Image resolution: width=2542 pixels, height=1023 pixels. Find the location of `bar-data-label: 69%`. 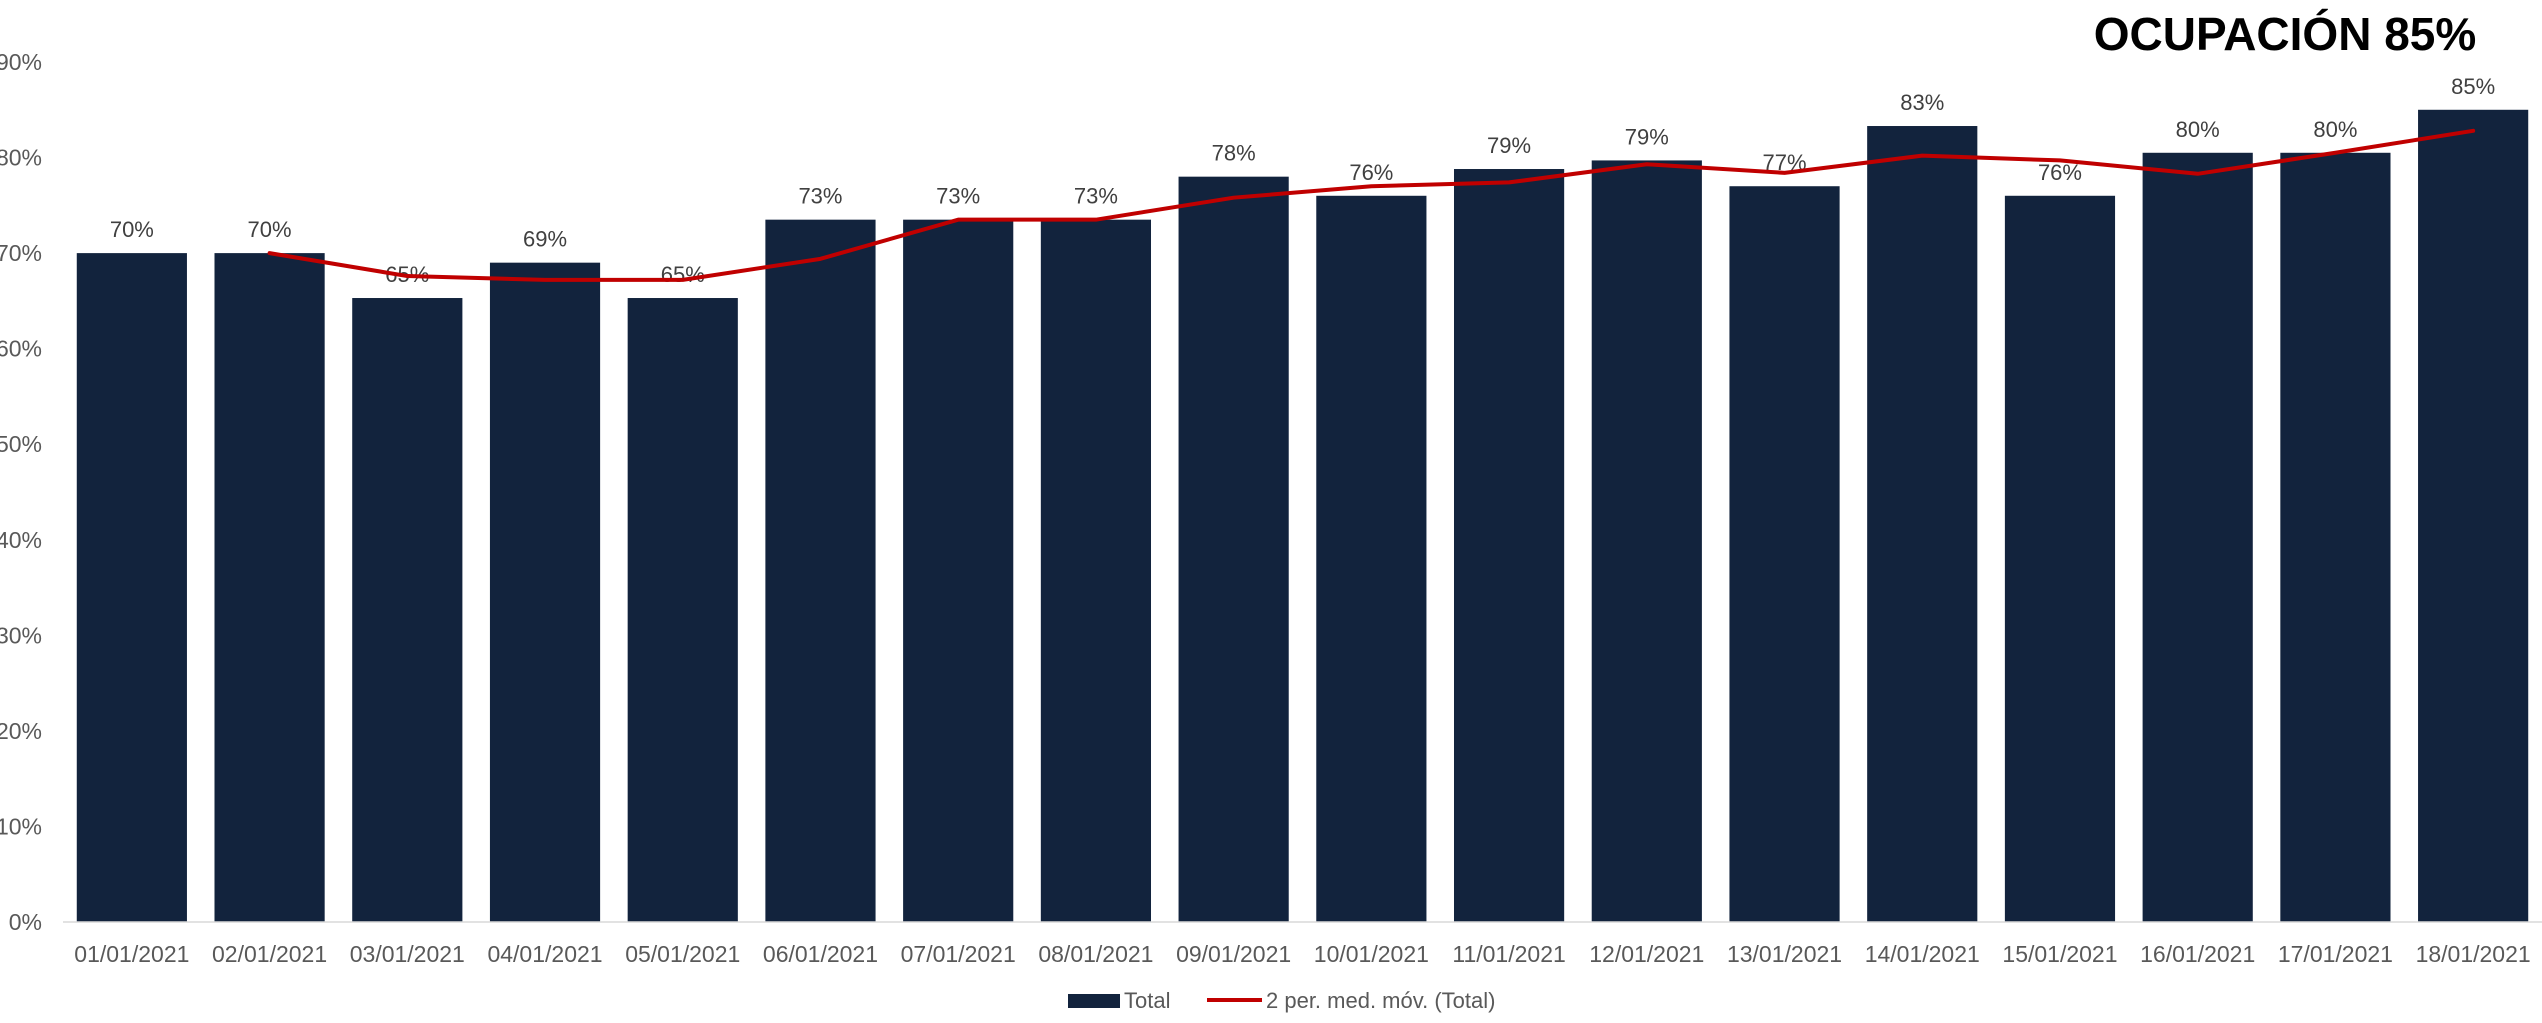

bar-data-label: 69% is located at coordinates (545, 239).